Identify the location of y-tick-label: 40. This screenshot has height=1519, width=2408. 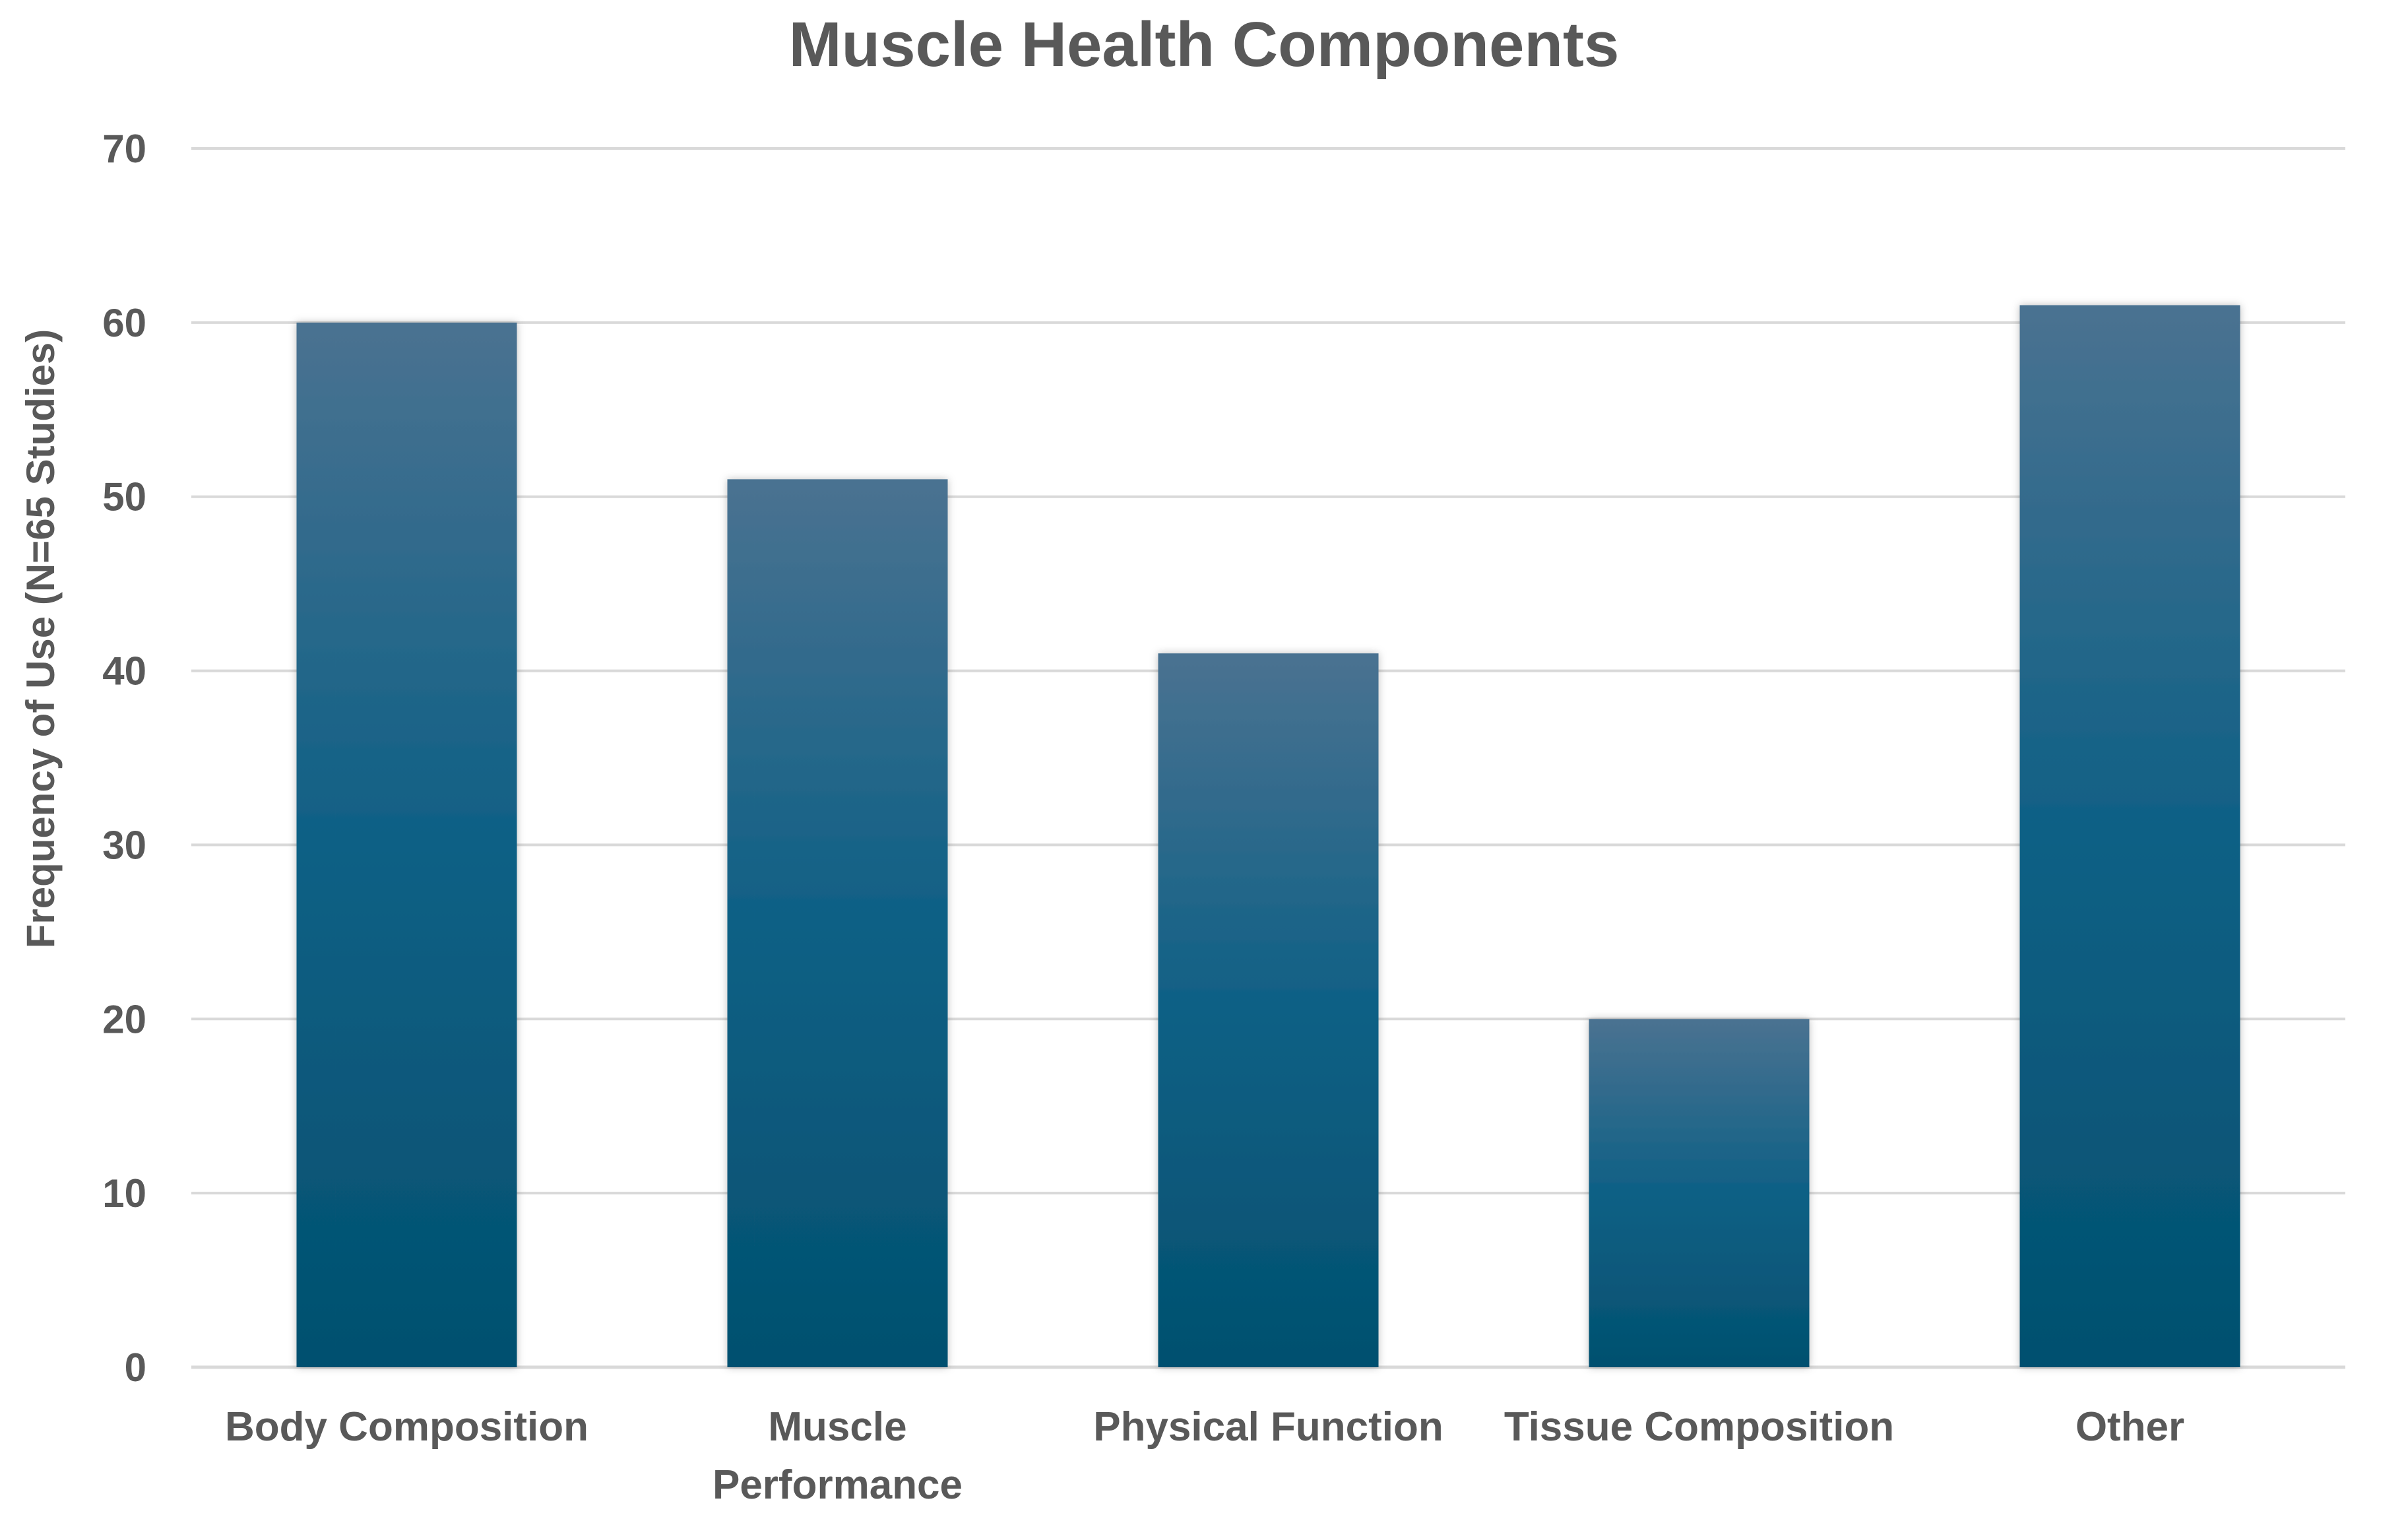
(124, 672).